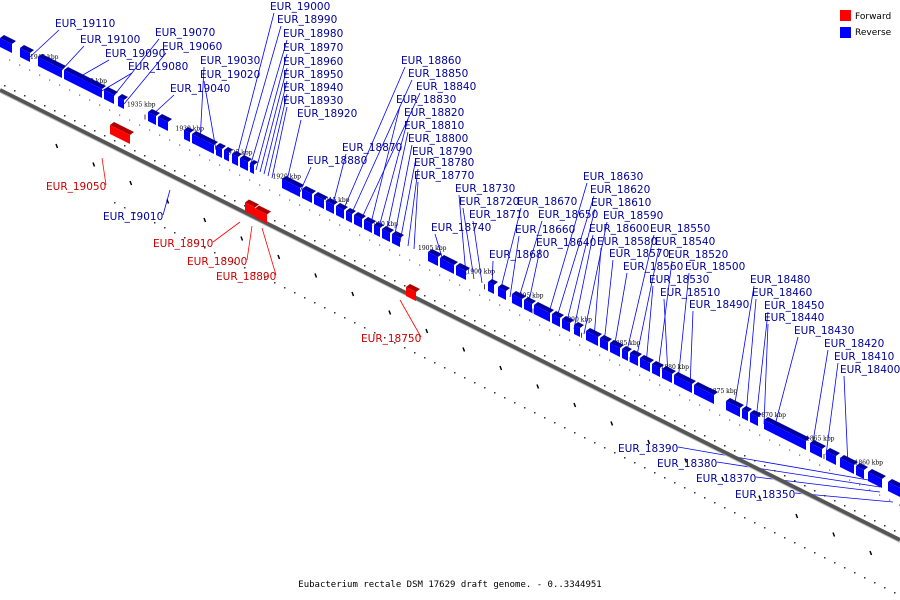  What do you see at coordinates (782, 293) in the screenshot?
I see `gene-label-reverse: EUR_18460` at bounding box center [782, 293].